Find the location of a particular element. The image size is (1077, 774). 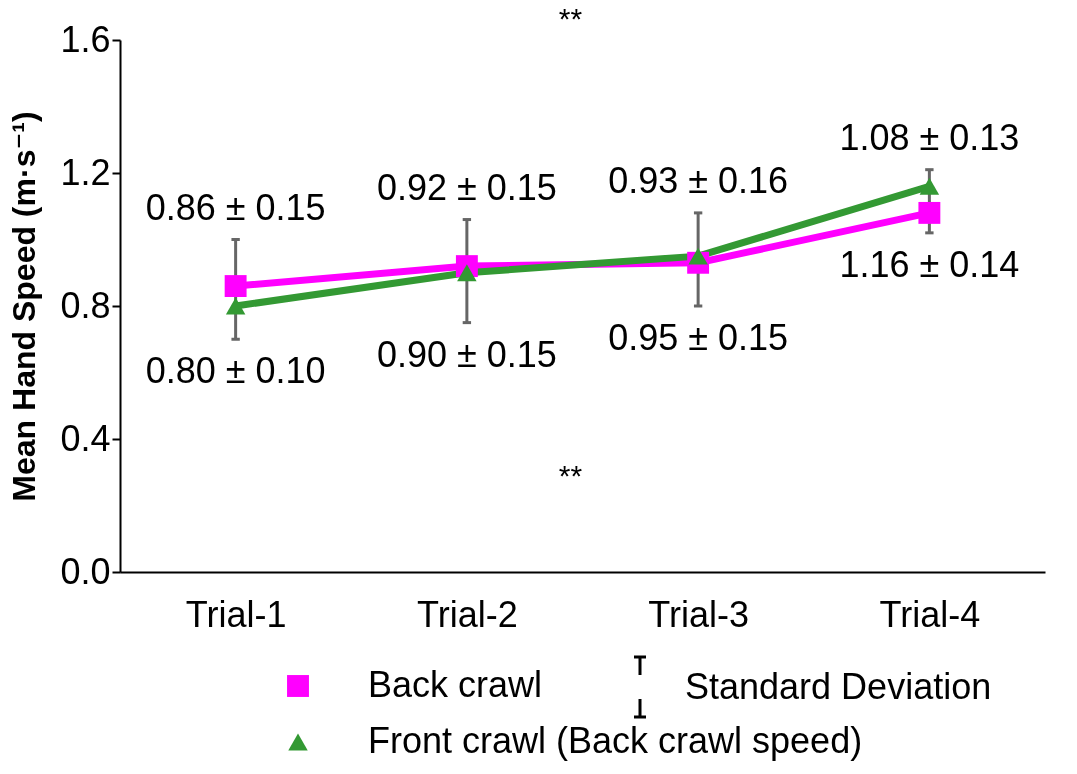

y-tick-label: 0.0 is located at coordinates (85, 571).